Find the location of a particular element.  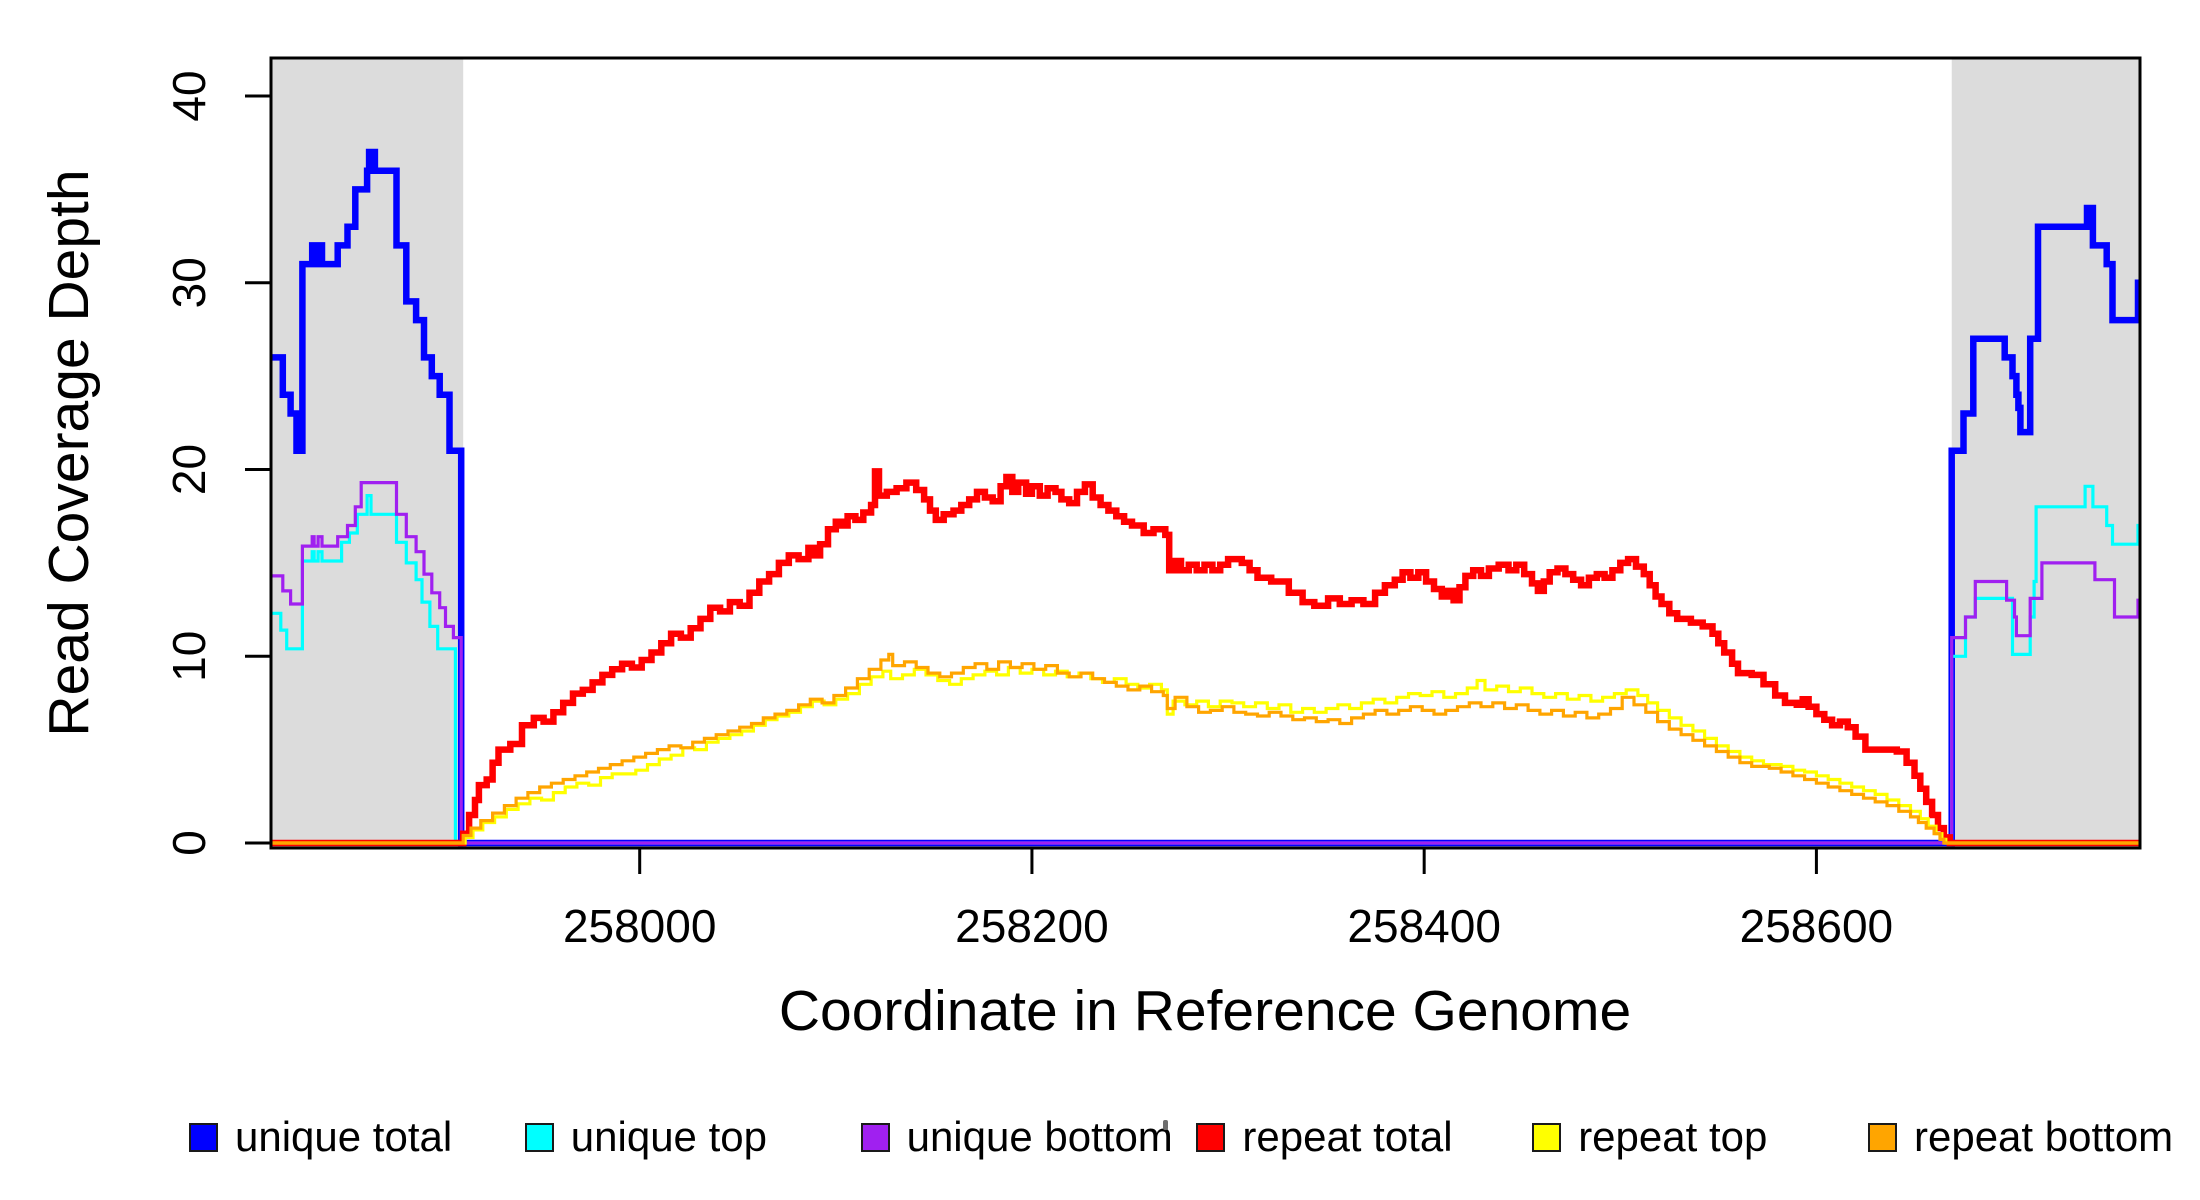

y-tick-label-20: 20 is located at coordinates (189, 469).